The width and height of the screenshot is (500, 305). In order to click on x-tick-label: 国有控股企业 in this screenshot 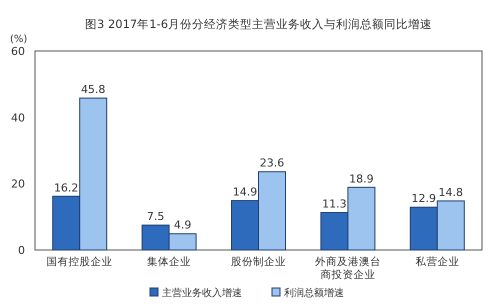, I will do `click(79, 261)`.